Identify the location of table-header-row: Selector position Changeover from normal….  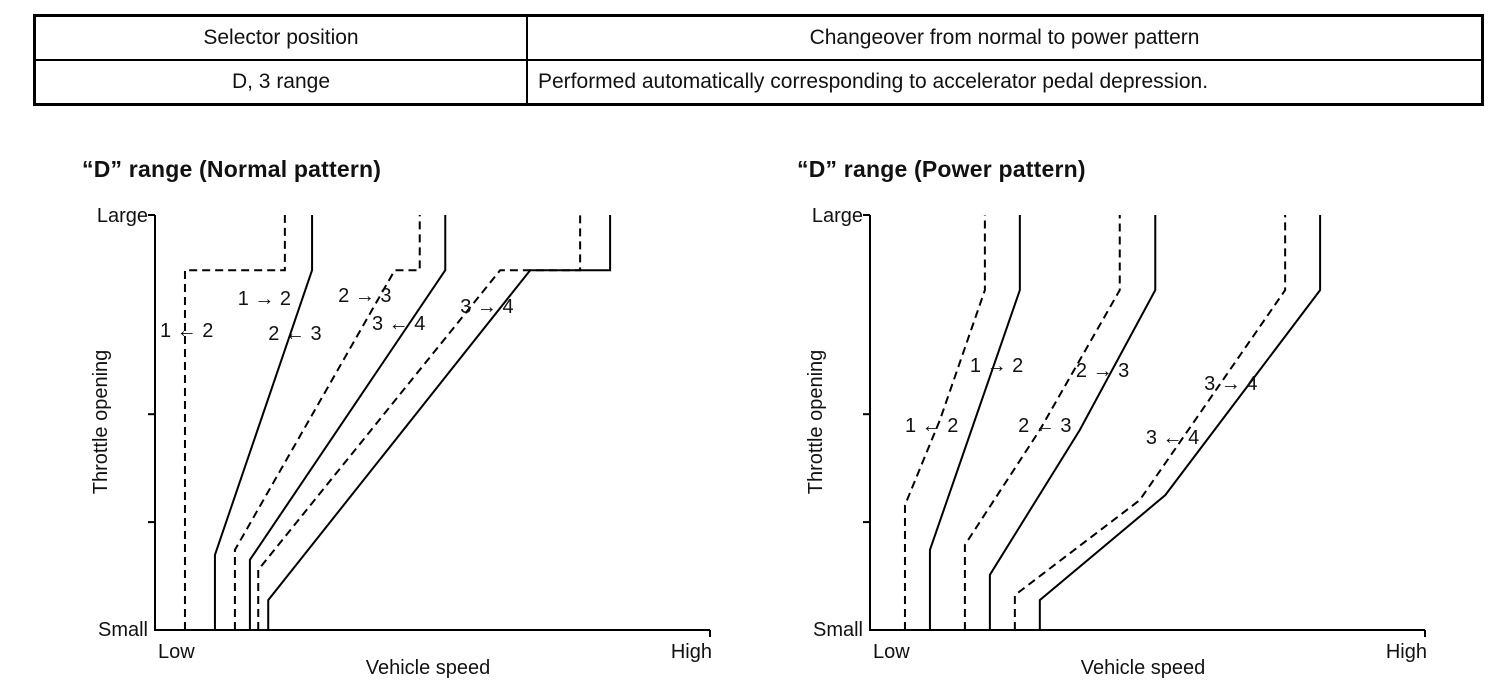
(758, 37).